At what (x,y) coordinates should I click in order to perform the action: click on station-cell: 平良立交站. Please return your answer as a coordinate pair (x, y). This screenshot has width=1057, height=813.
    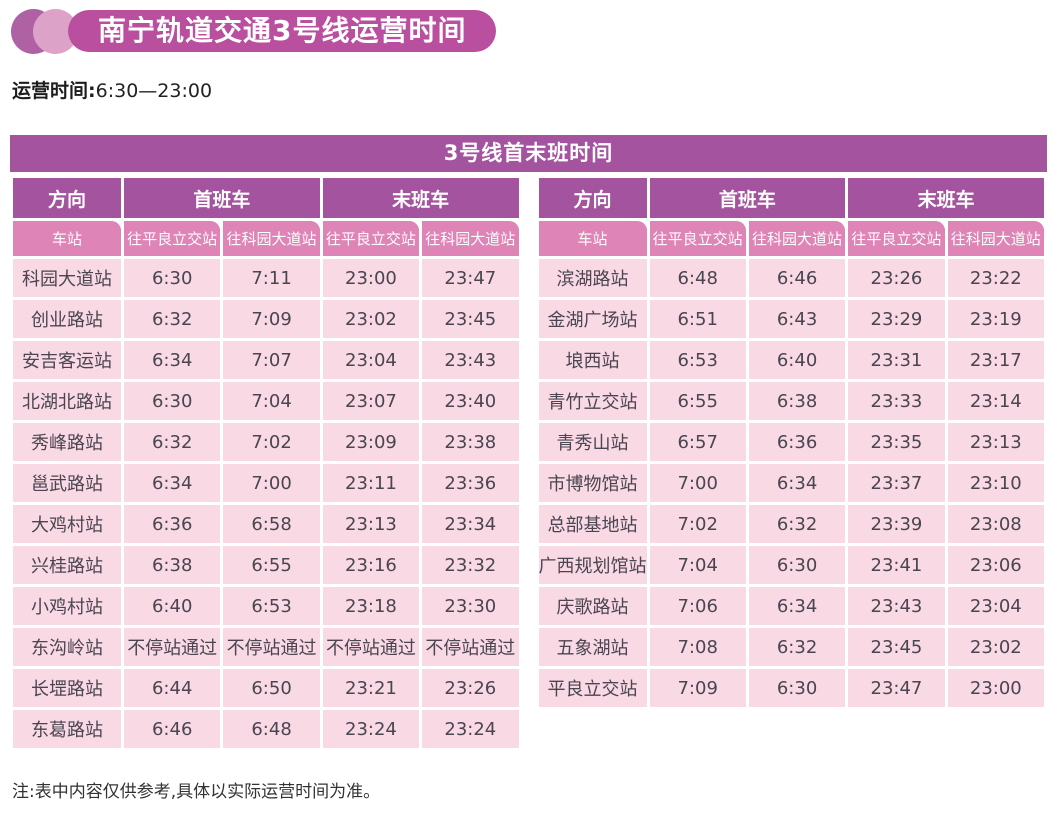
    Looking at the image, I should click on (592, 688).